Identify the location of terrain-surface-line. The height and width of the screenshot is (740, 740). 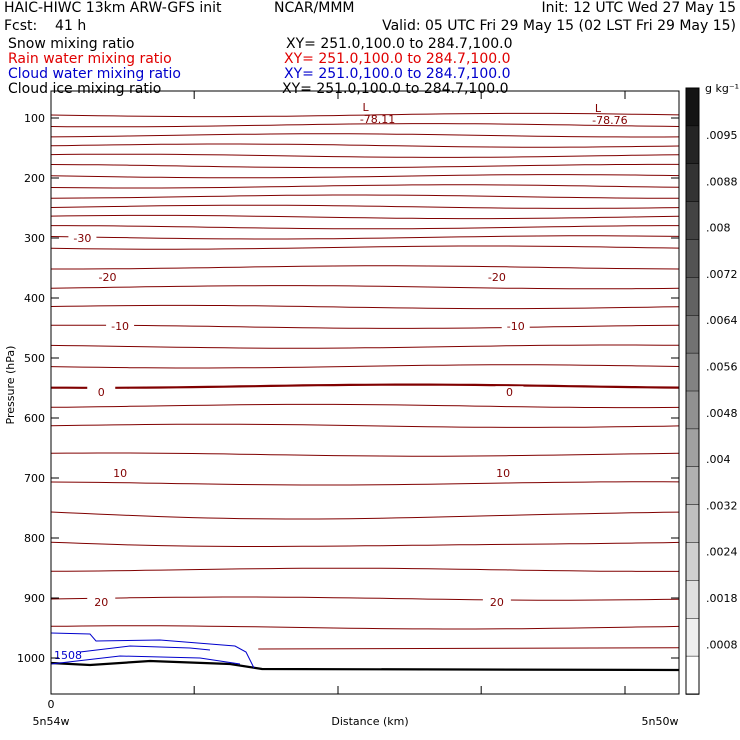
(365, 665).